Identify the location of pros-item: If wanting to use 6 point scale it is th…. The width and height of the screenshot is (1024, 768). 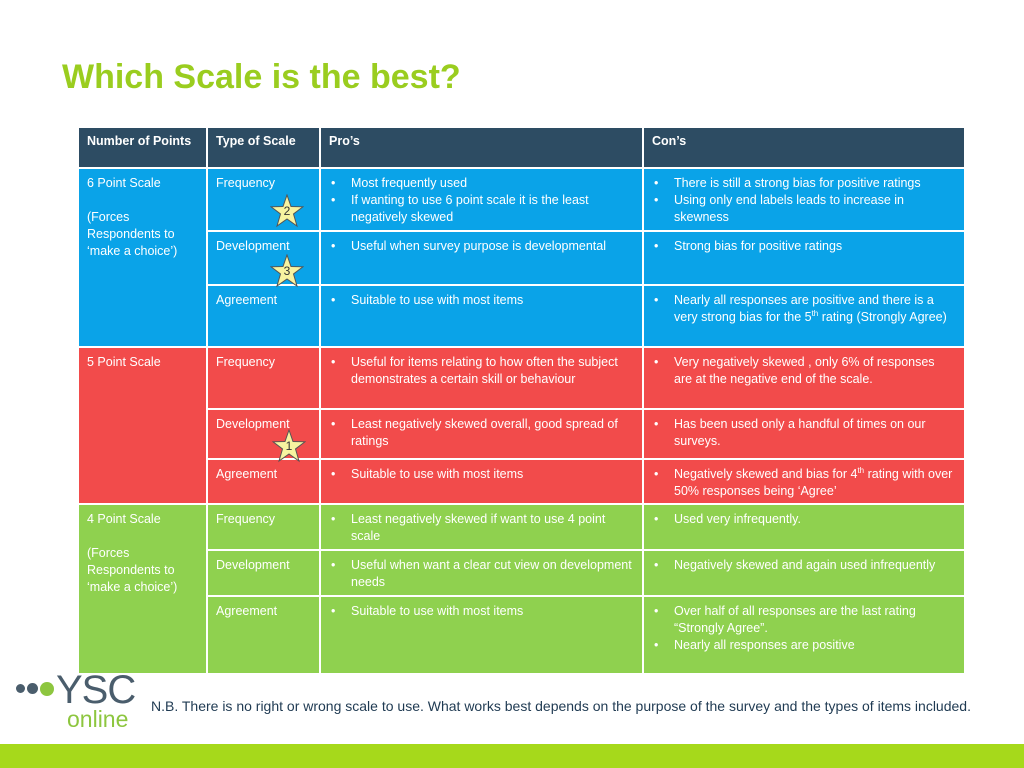
(481, 209).